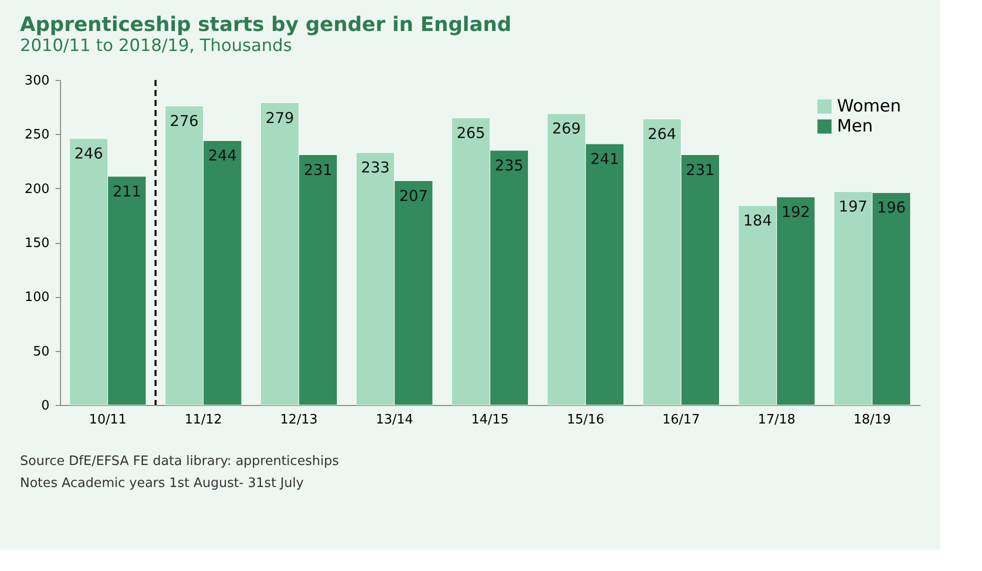 The width and height of the screenshot is (982, 571). What do you see at coordinates (108, 420) in the screenshot?
I see `x-tick-label: 10/11` at bounding box center [108, 420].